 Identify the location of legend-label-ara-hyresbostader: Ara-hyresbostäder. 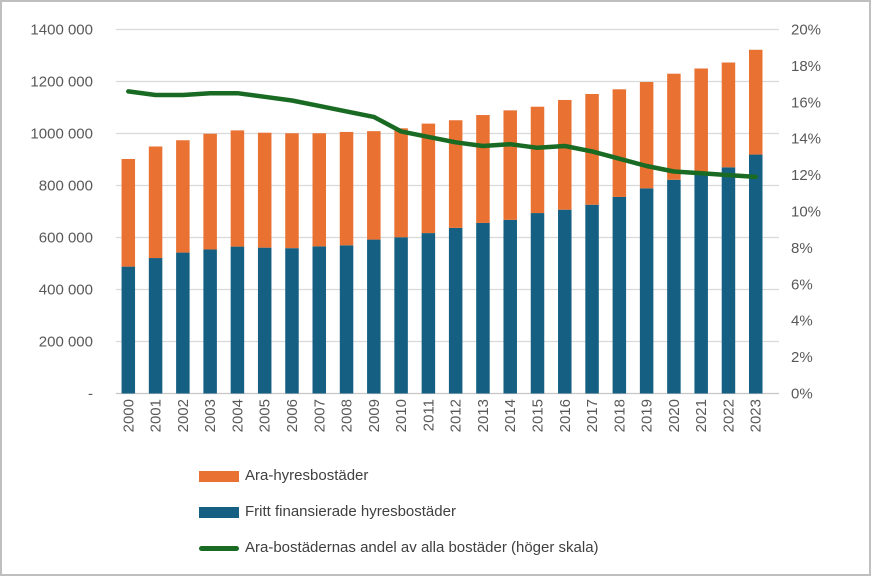
(307, 475).